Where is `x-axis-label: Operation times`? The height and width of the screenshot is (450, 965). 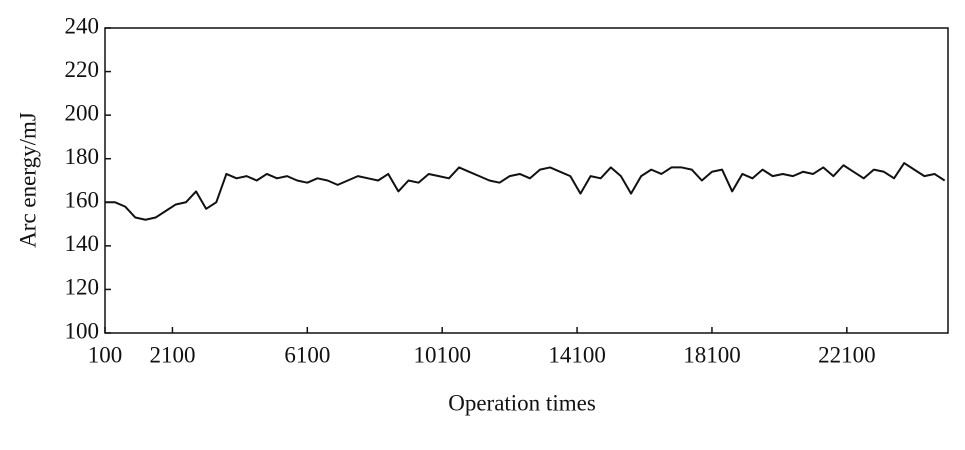
x-axis-label: Operation times is located at coordinates (522, 402).